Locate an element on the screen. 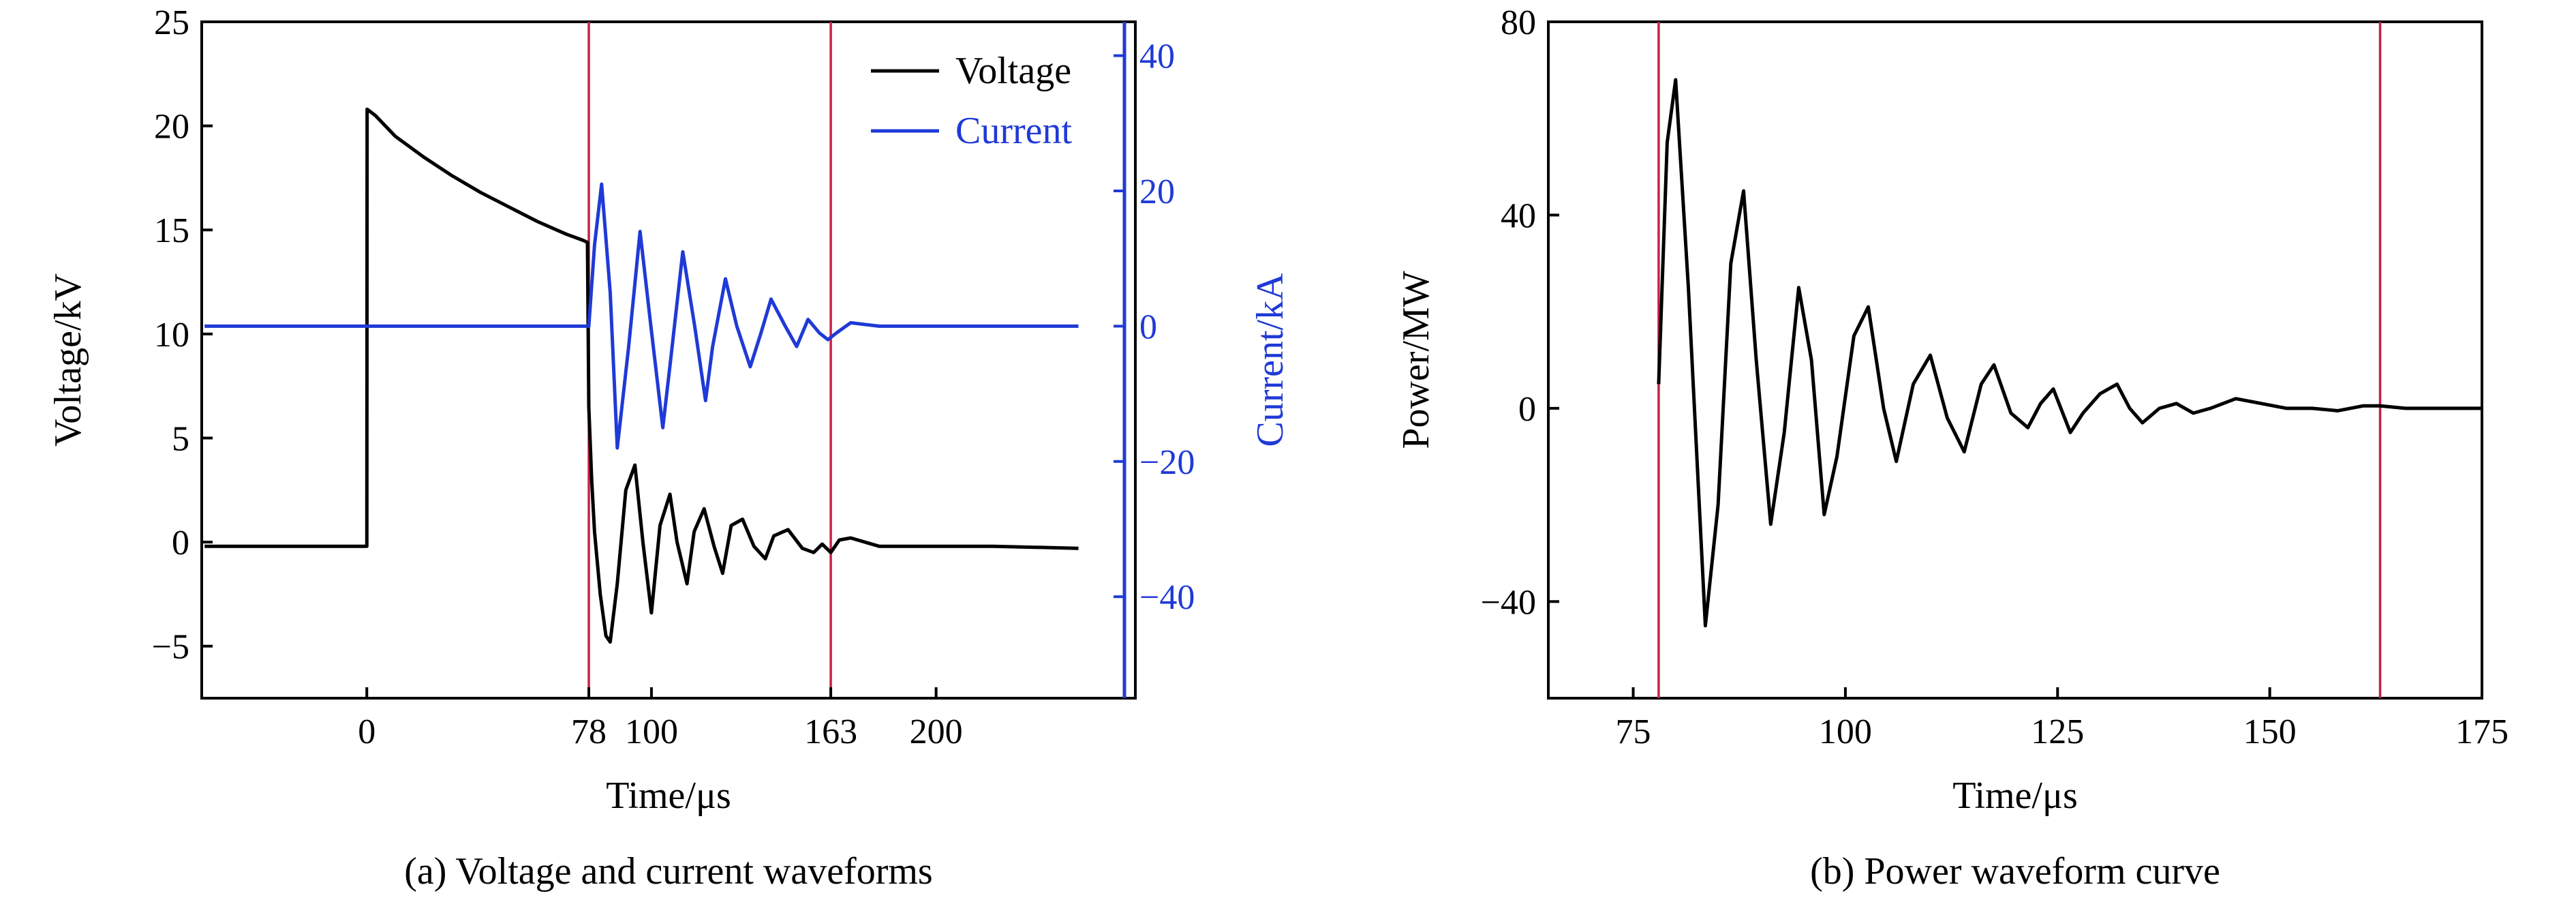 The image size is (2576, 900). x-axis-label-a: Time/μs is located at coordinates (668, 796).